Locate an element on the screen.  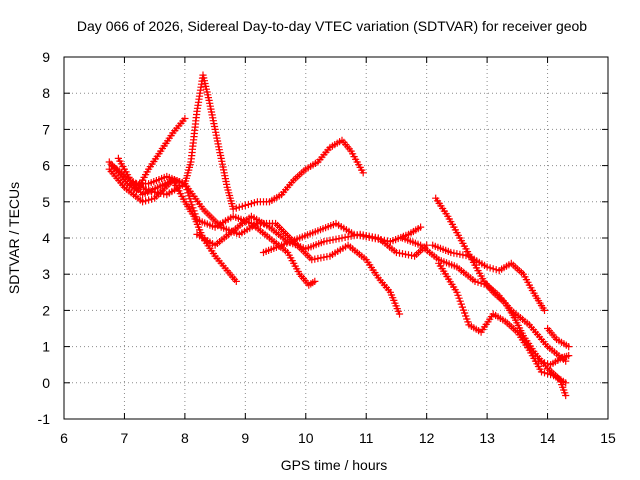
x-tick-label-13: 13 is located at coordinates (487, 438).